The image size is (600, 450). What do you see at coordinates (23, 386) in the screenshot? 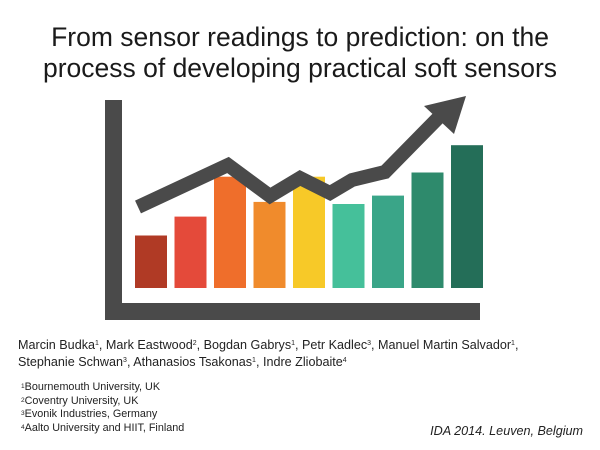
I see `affiliation-mark: 1` at bounding box center [23, 386].